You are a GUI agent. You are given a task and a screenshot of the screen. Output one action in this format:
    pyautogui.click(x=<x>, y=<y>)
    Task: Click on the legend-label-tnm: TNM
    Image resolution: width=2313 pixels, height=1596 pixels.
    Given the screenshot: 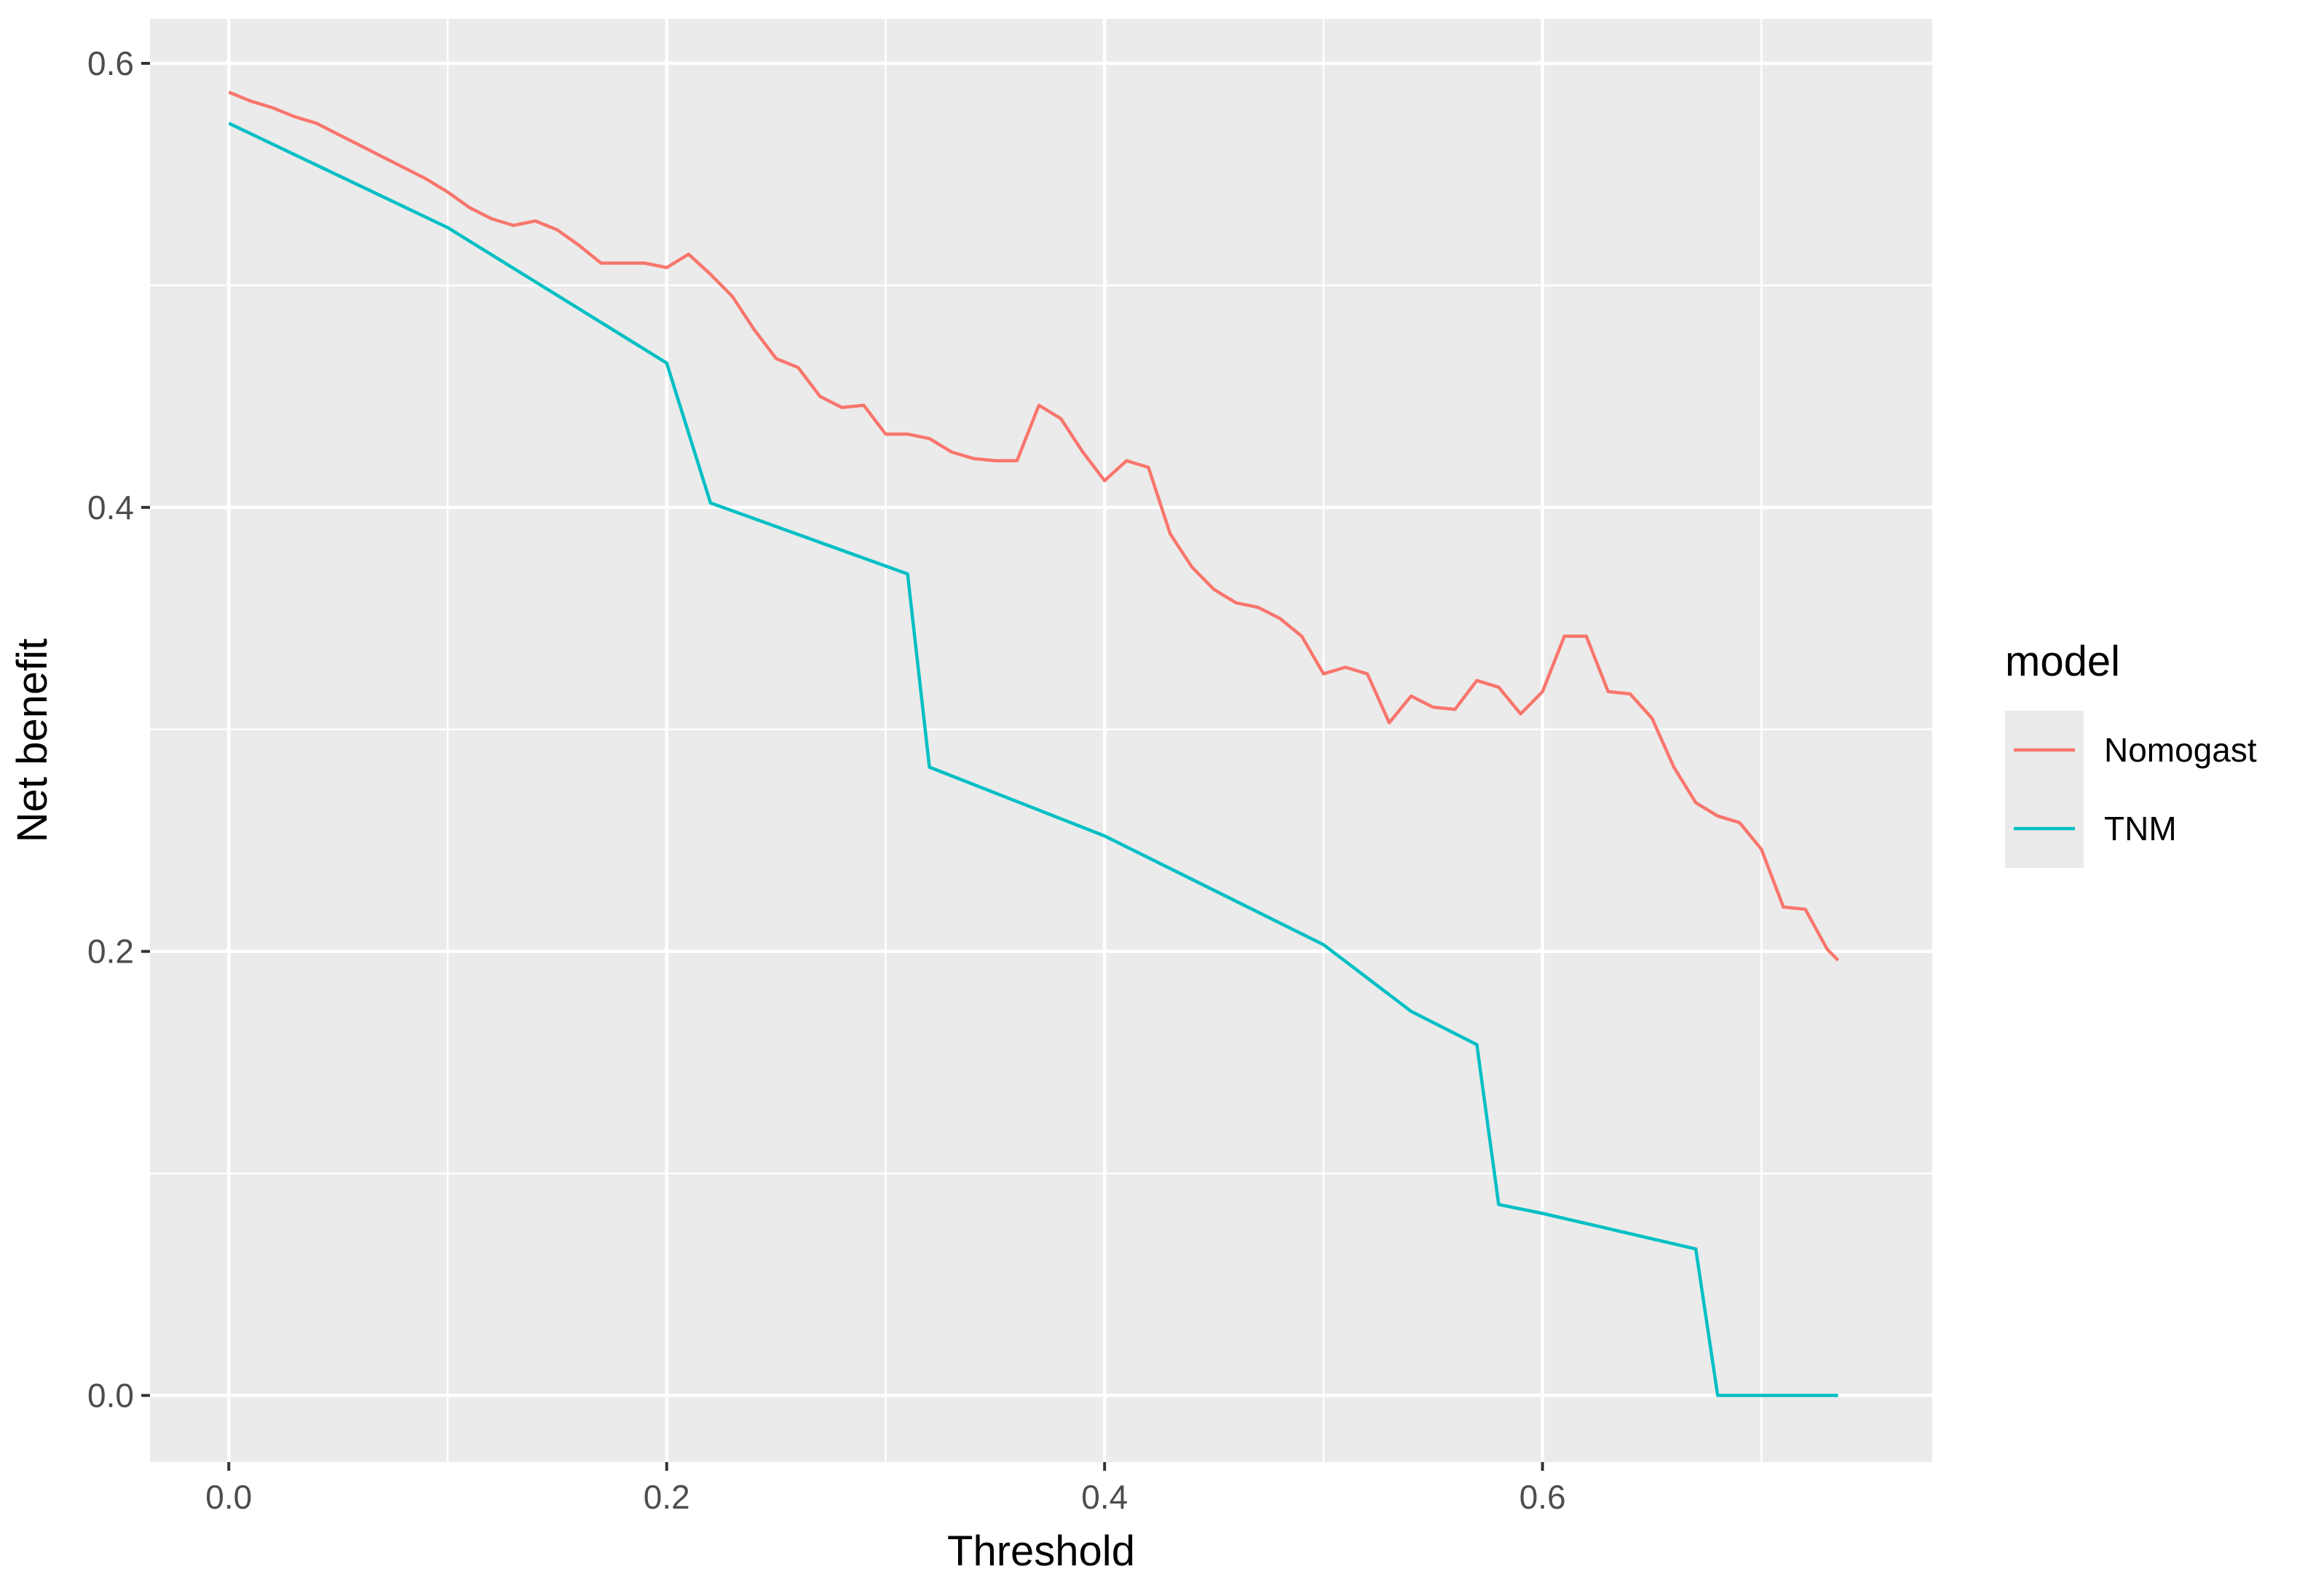 What is the action you would take?
    pyautogui.click(x=2140, y=829)
    